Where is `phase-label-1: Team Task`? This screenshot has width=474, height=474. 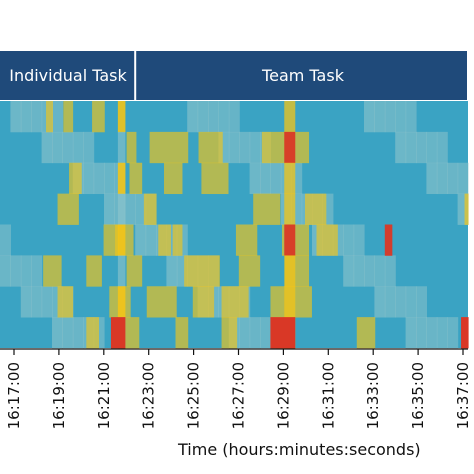
phase-label-1: Team Task is located at coordinates (303, 75).